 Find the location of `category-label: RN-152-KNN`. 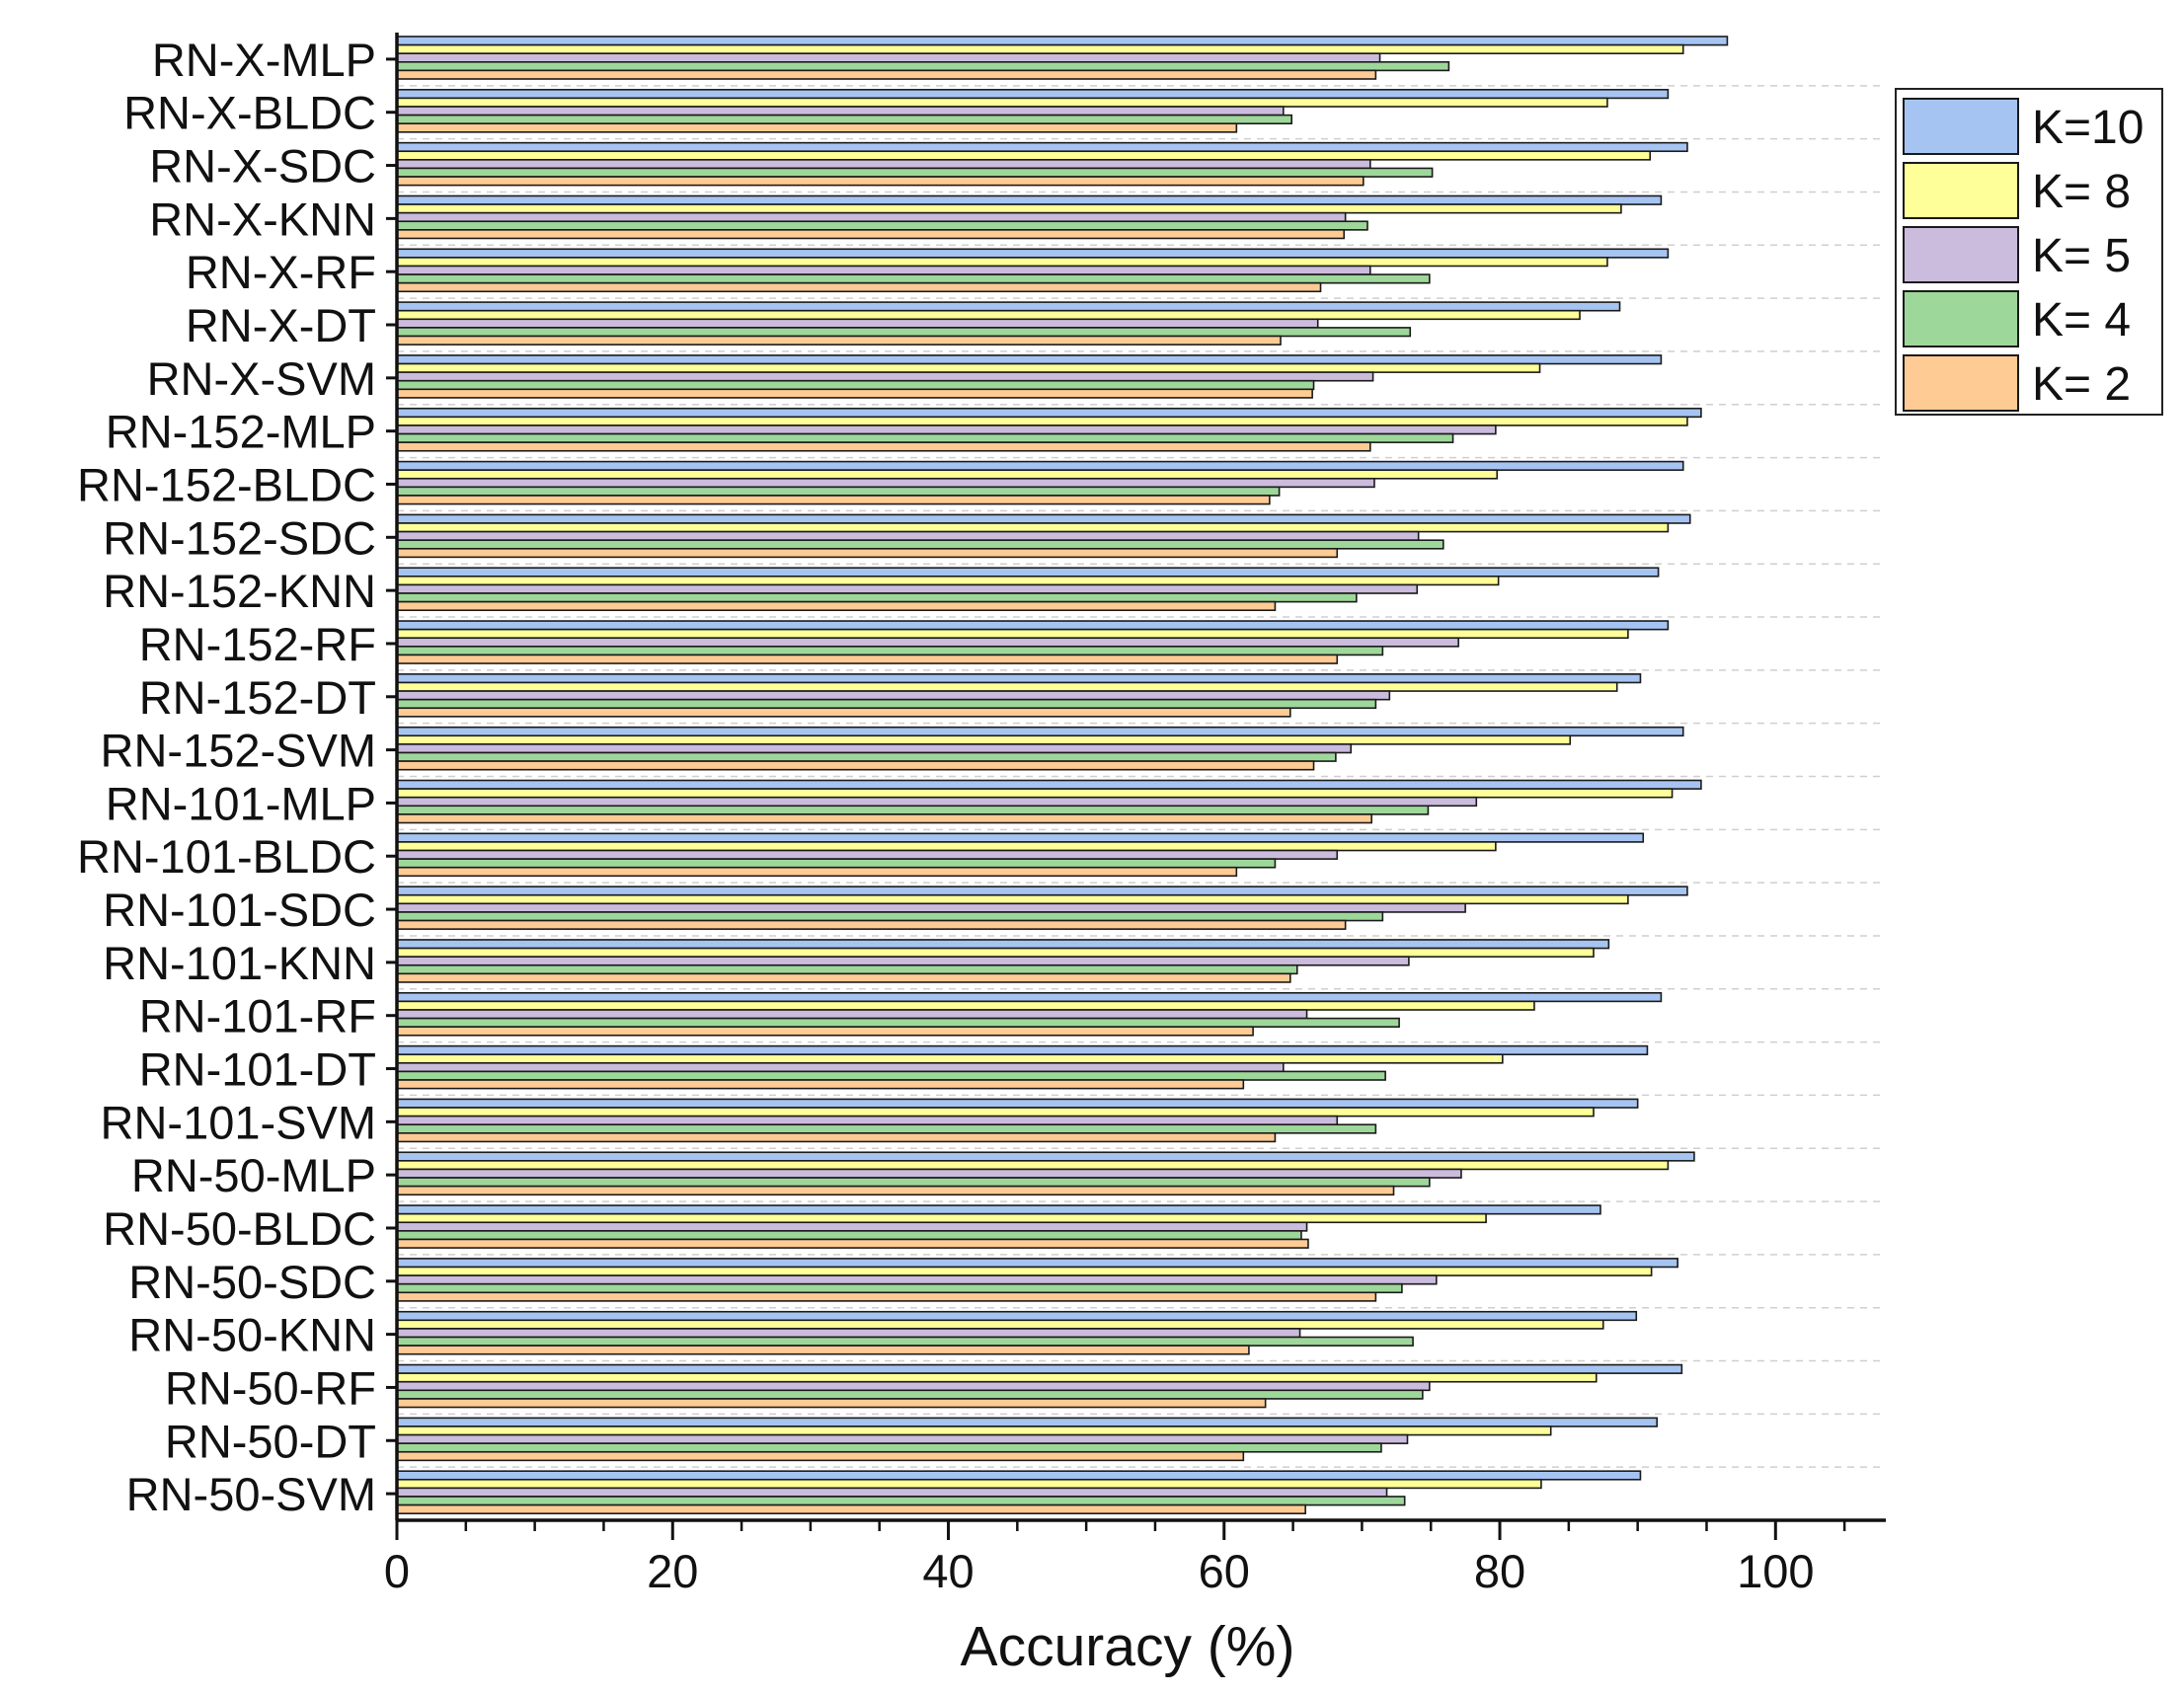

category-label: RN-152-KNN is located at coordinates (239, 591).